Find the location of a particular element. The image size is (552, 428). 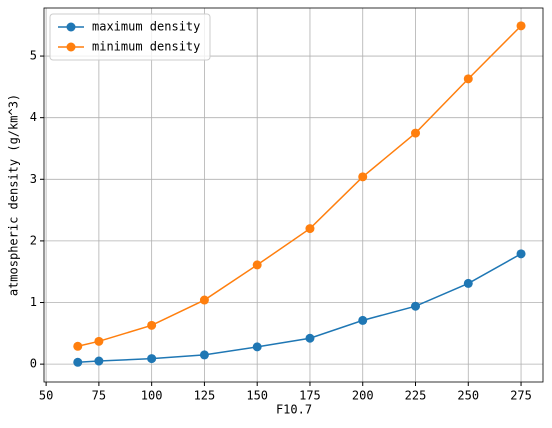

x-axis-label: F10.7 is located at coordinates (294, 410).